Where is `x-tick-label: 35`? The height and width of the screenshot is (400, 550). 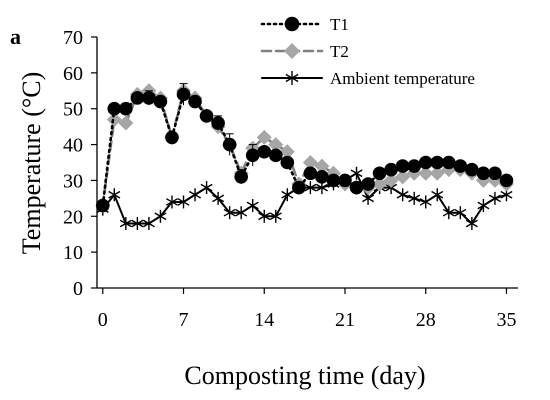 x-tick-label: 35 is located at coordinates (506, 320).